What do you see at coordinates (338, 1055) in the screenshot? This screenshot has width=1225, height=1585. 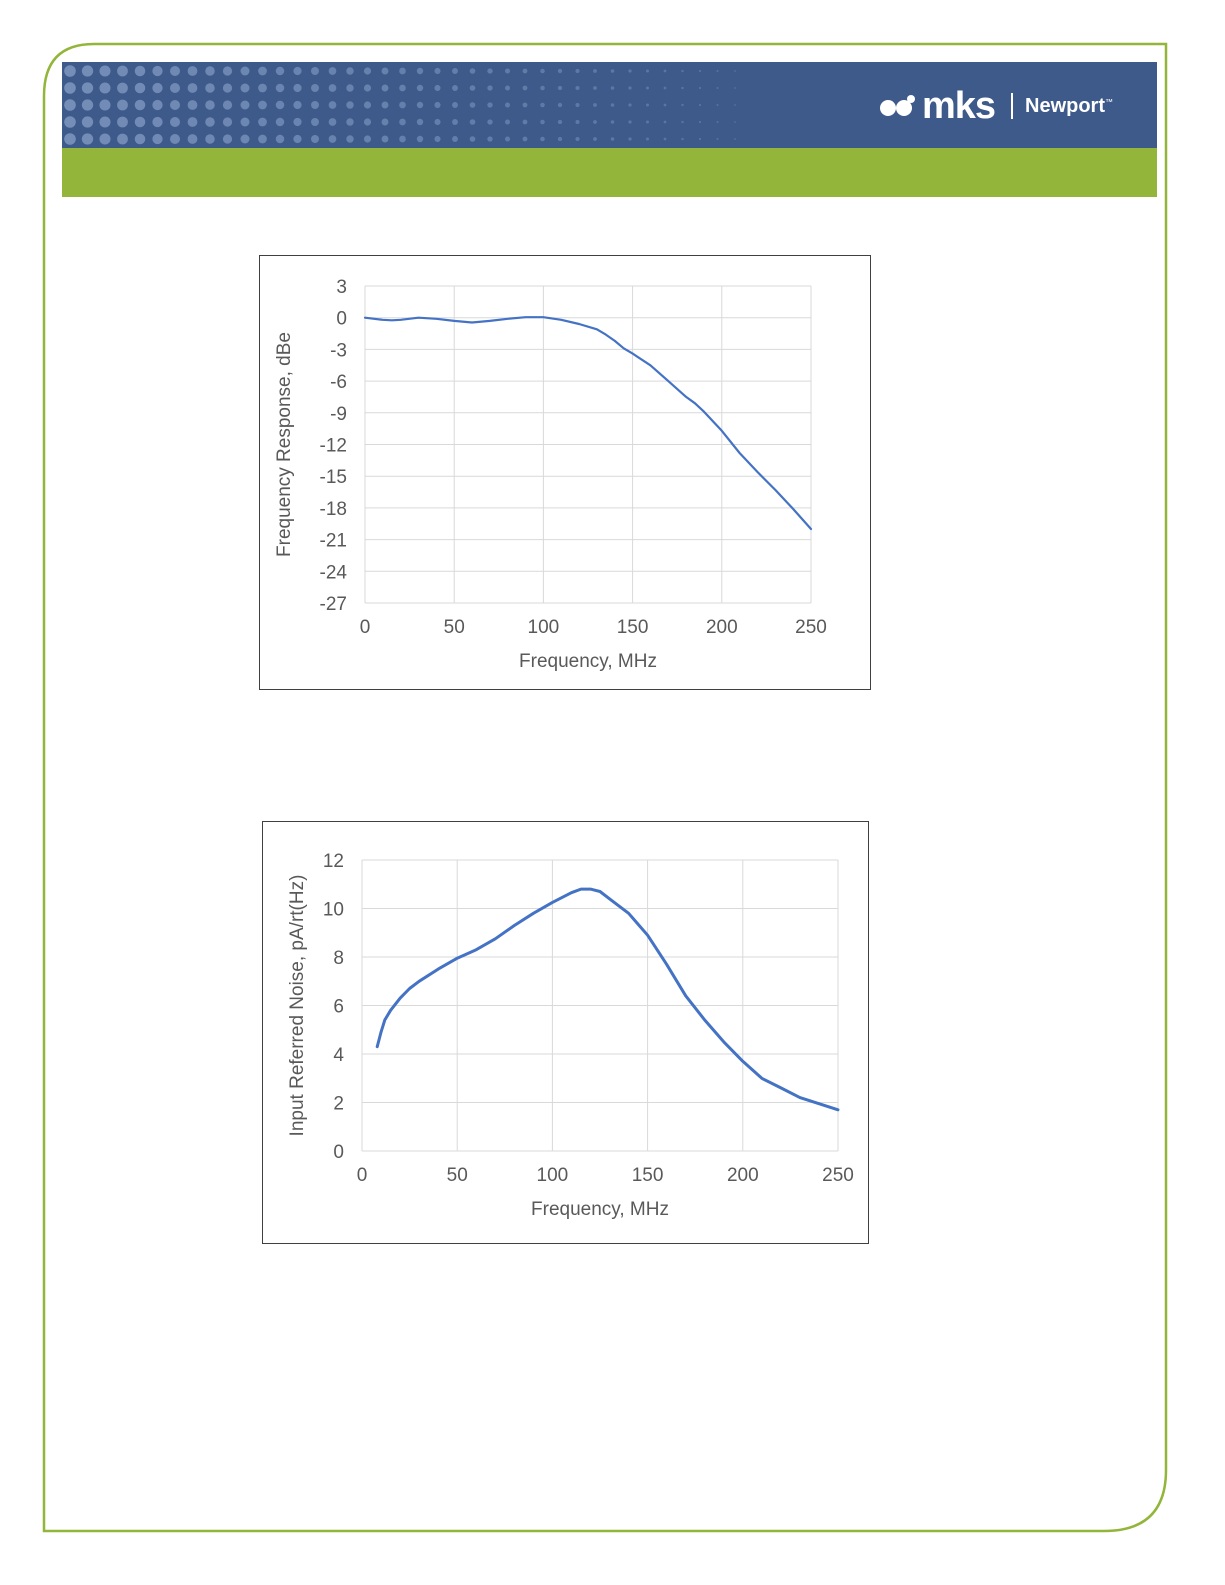 I see `y-tick-label: 4` at bounding box center [338, 1055].